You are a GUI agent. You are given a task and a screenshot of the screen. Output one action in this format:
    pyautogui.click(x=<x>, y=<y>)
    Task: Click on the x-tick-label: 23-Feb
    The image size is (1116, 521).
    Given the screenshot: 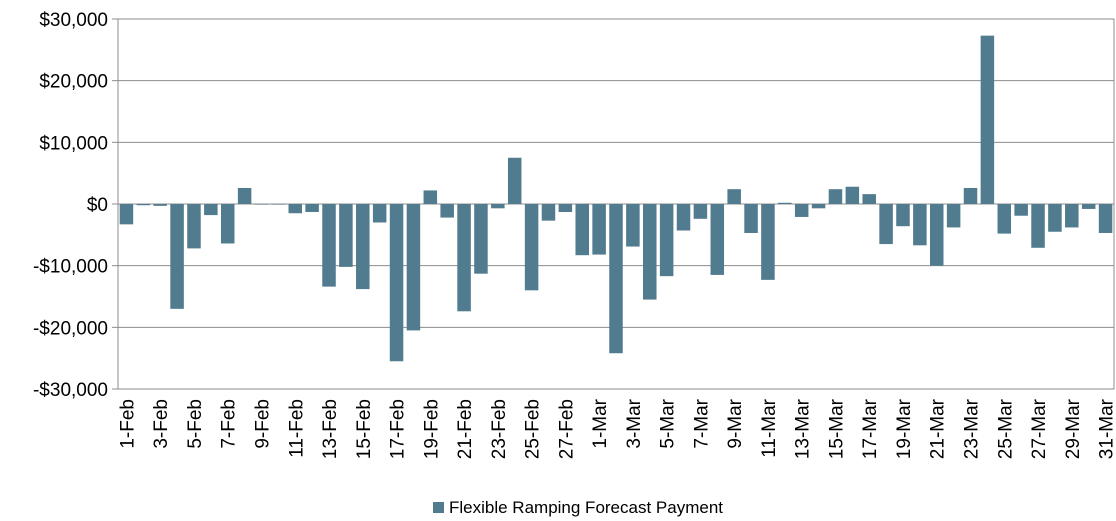 What is the action you would take?
    pyautogui.click(x=499, y=429)
    